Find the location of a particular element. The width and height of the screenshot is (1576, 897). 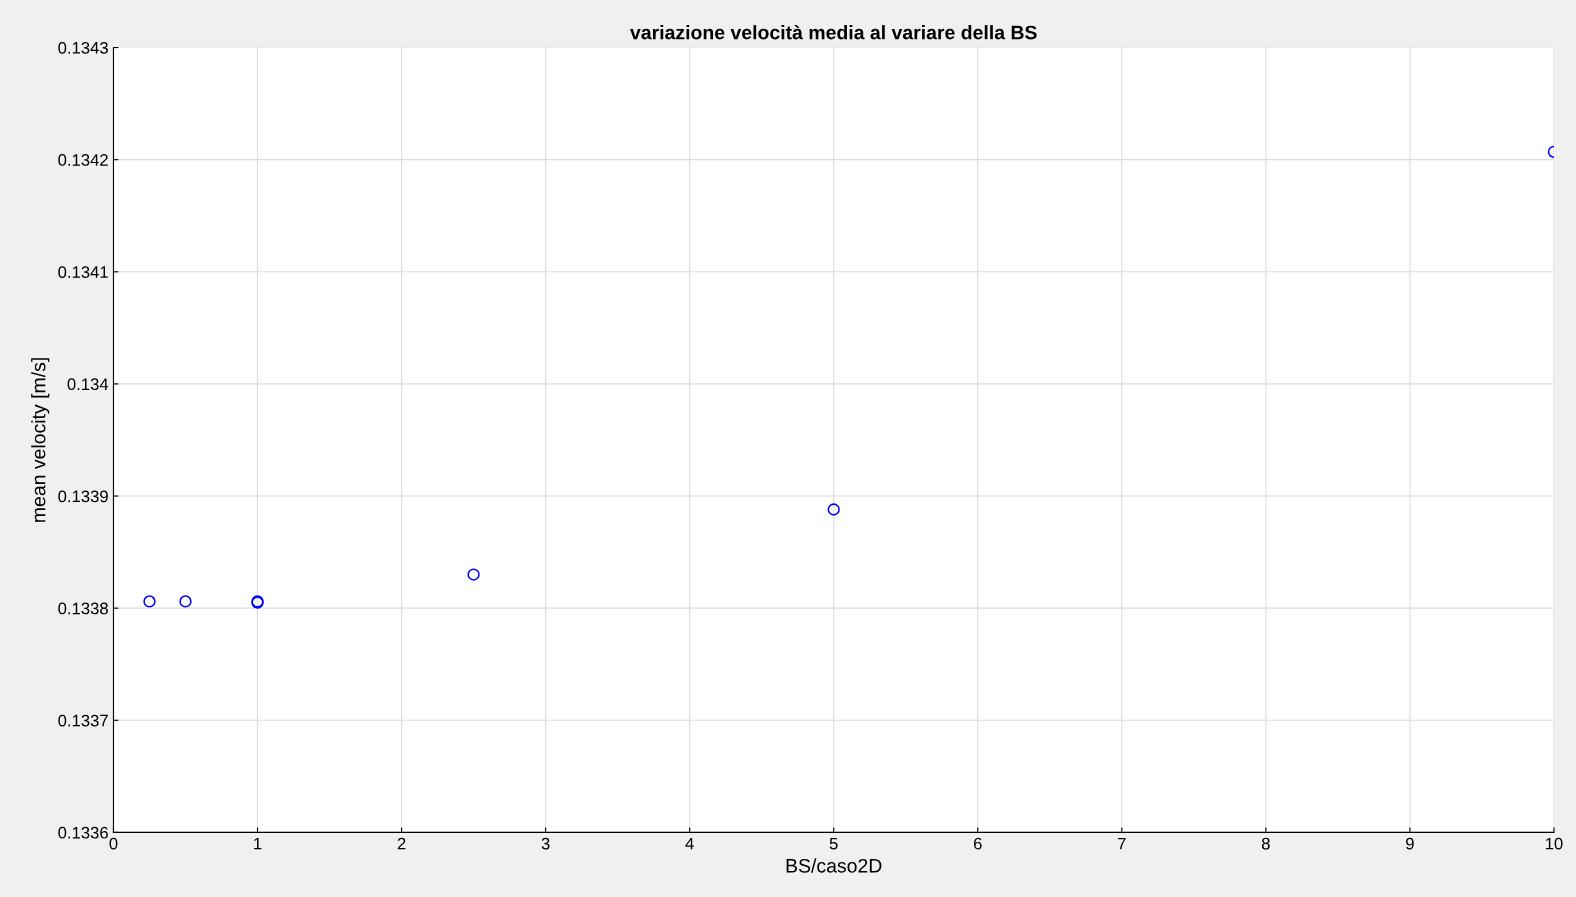

x-tick-label: 10 is located at coordinates (1554, 843).